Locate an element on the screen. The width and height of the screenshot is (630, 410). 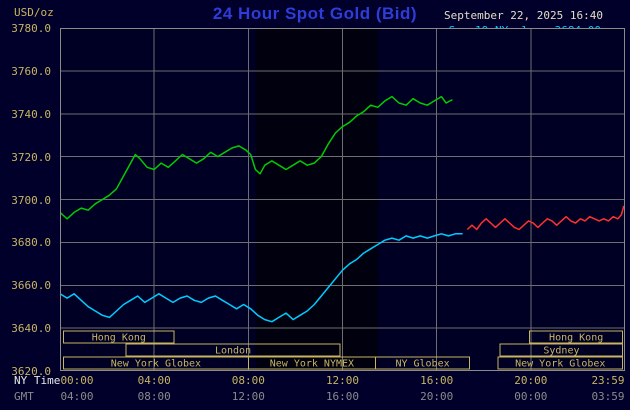
x-tick-gmt-label: 03:59 is located at coordinates (608, 396).